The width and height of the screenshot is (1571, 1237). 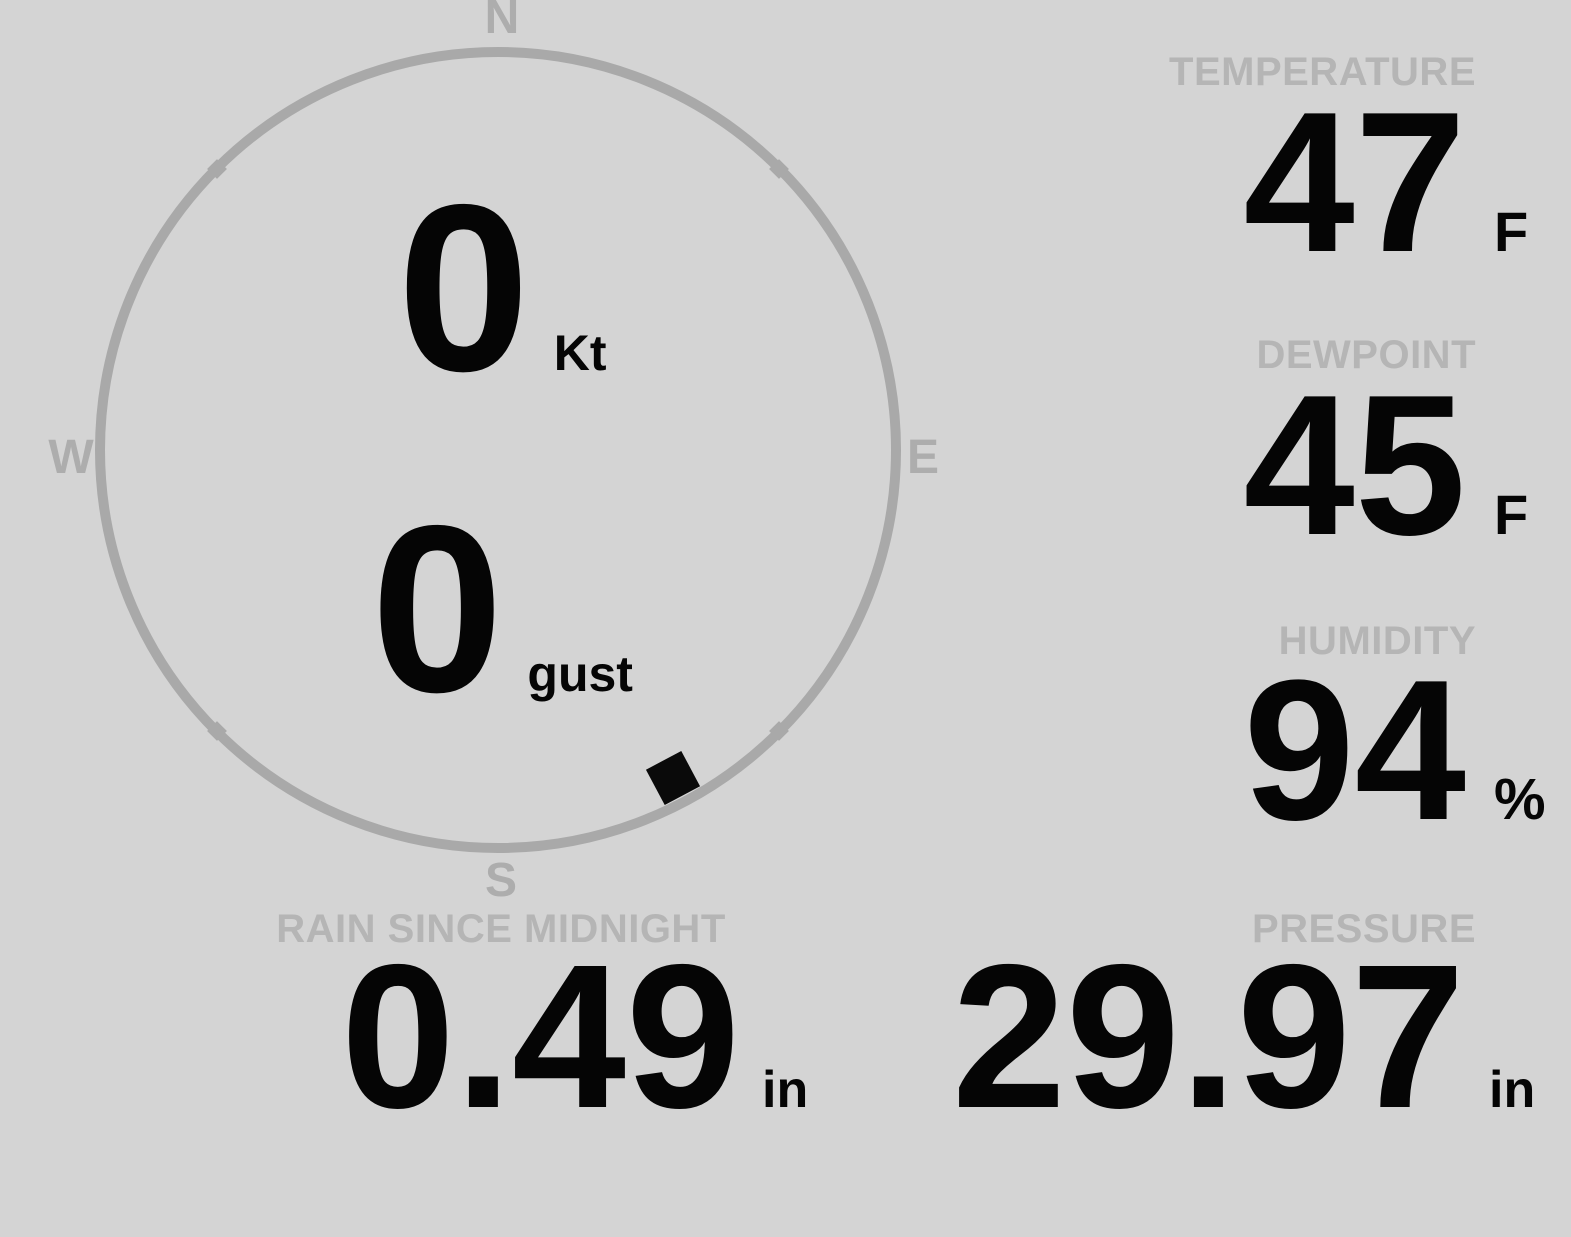 I want to click on dewpoint-readout: 45 F, so click(x=1387, y=466).